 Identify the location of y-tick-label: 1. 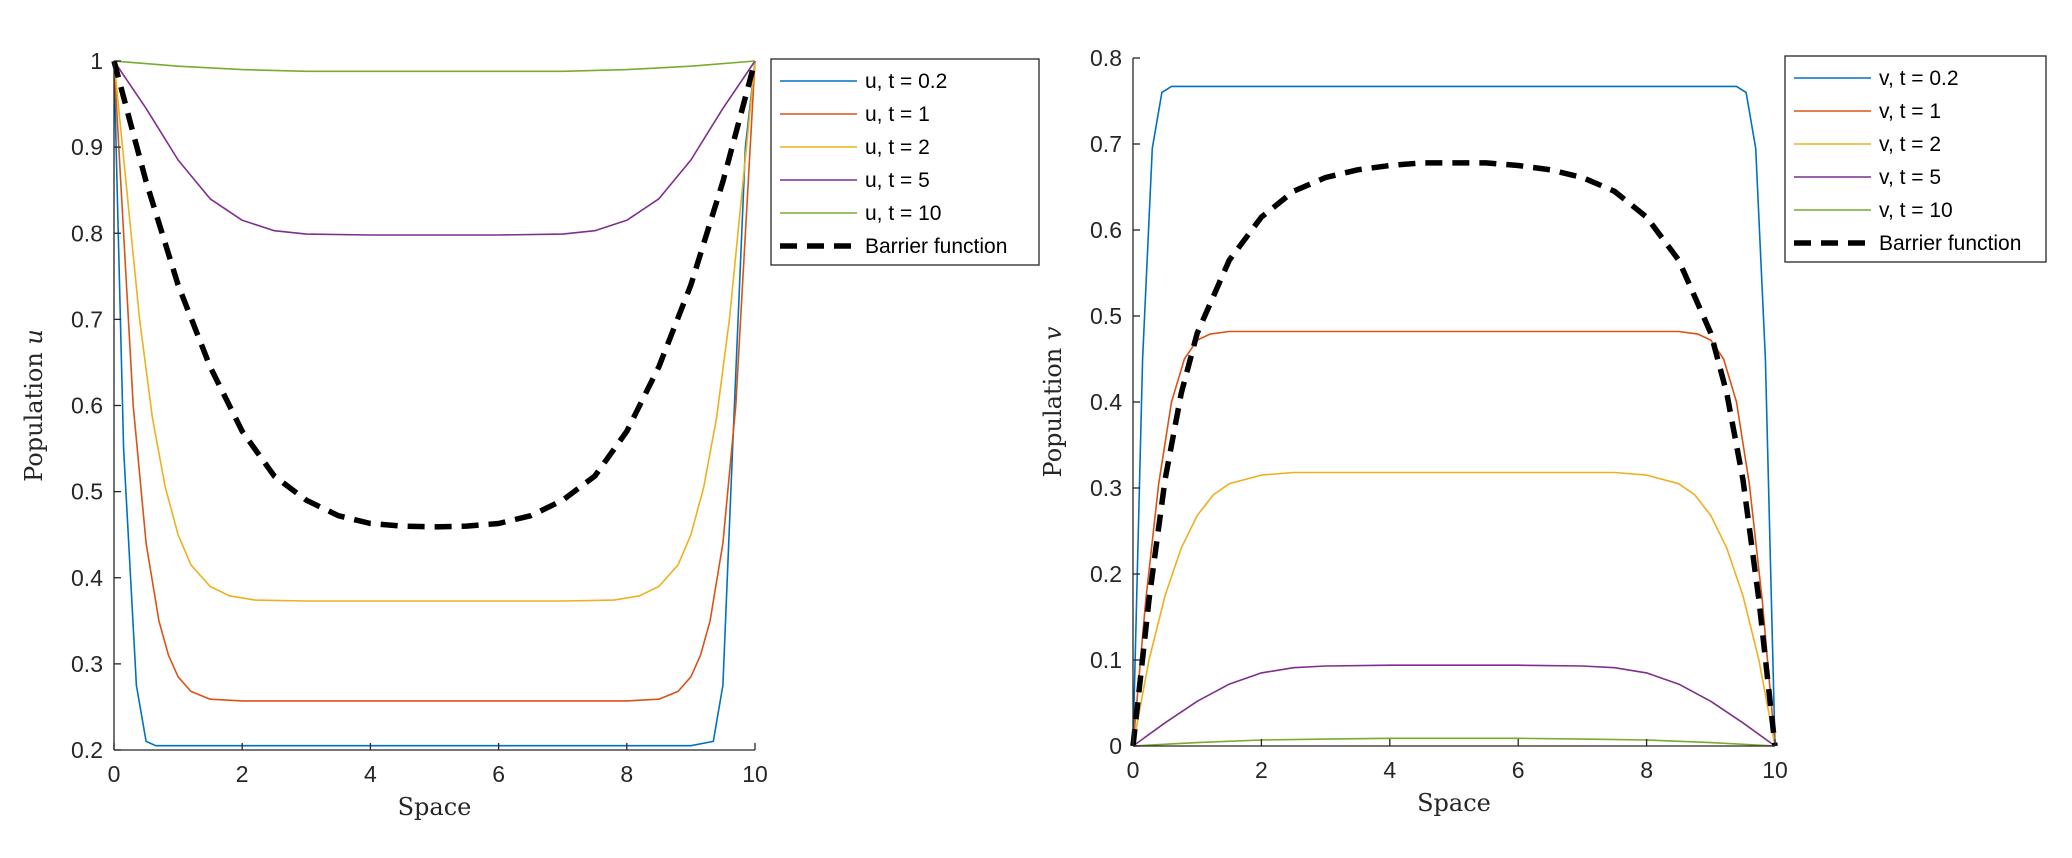
(96, 61).